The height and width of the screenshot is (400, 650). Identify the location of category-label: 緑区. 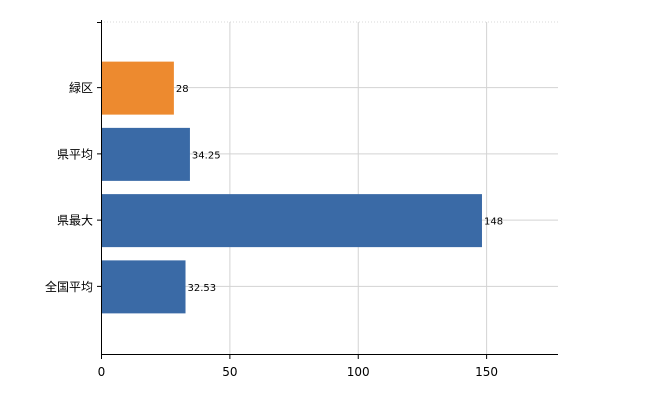
(81, 87).